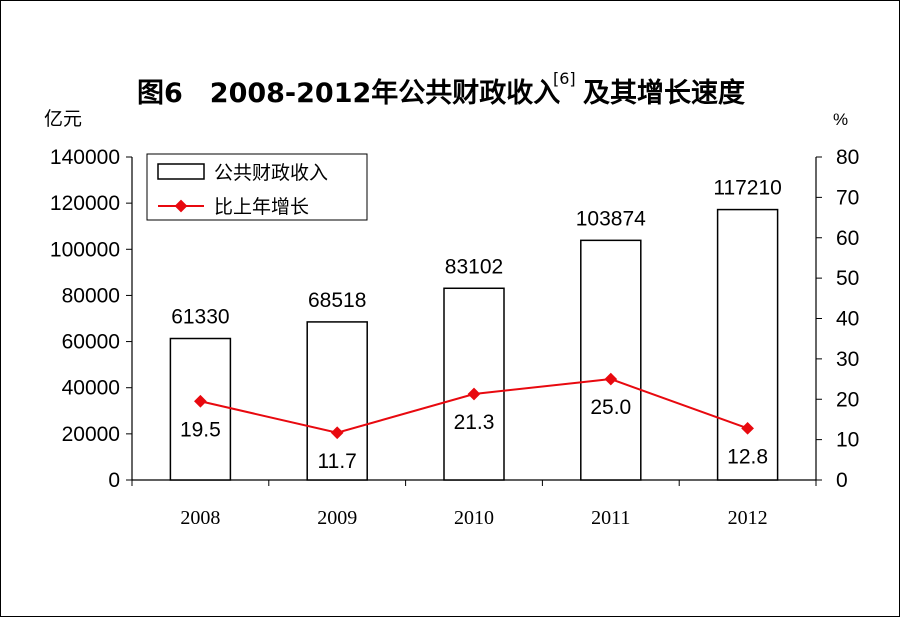 The image size is (900, 617). What do you see at coordinates (91, 295) in the screenshot?
I see `left-tick-label: 80000` at bounding box center [91, 295].